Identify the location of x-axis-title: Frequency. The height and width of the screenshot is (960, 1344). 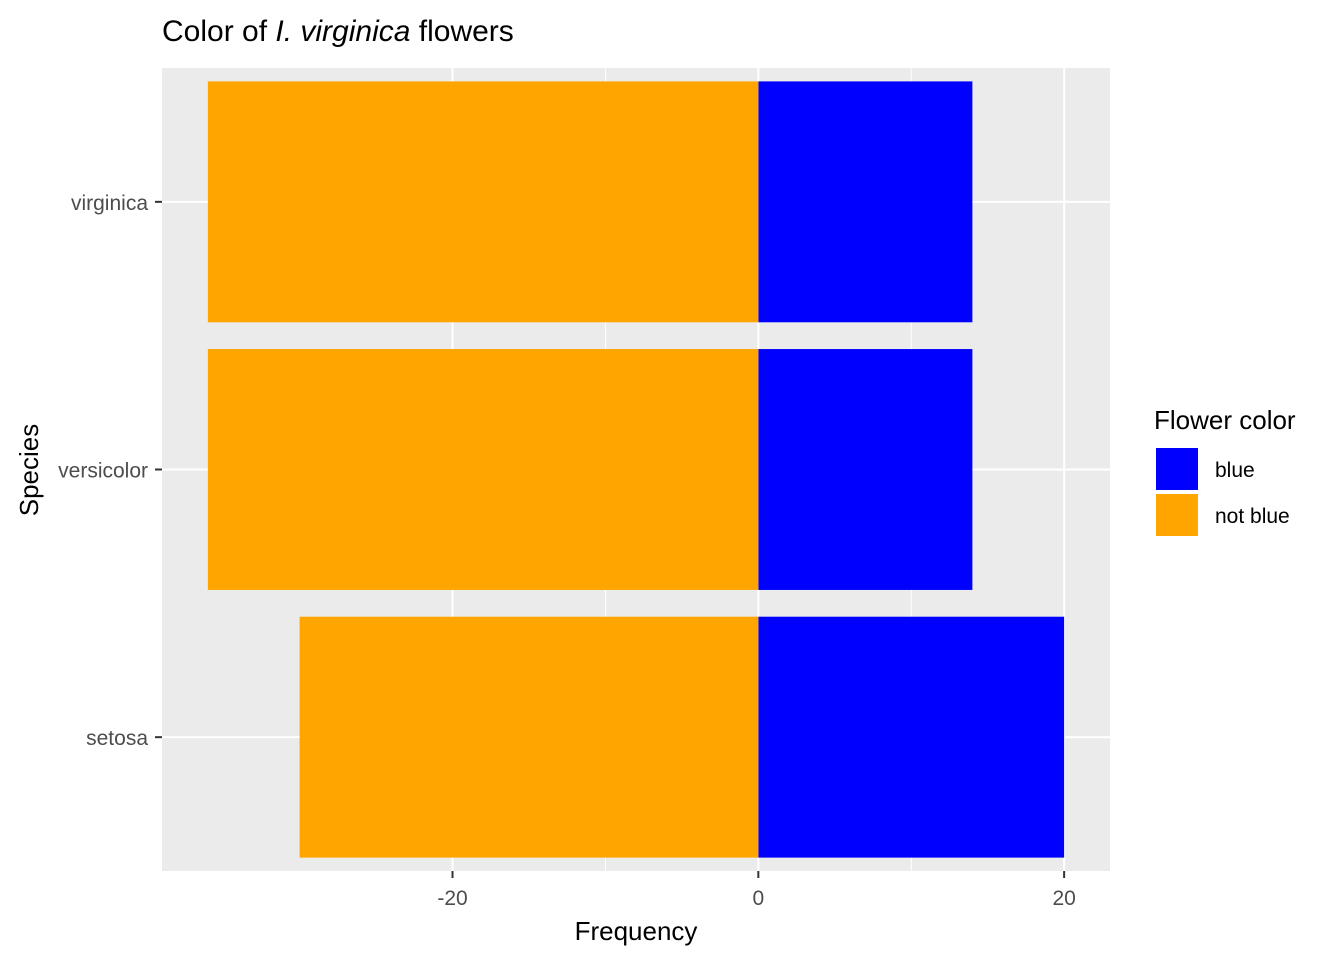
(636, 931).